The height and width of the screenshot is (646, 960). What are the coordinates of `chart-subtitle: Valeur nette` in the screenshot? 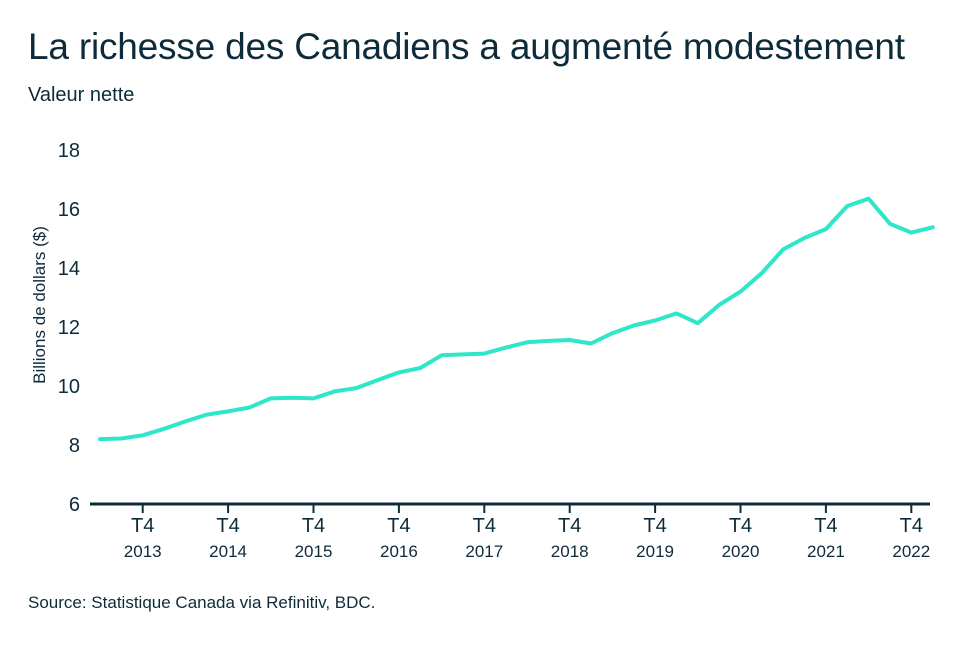 It's located at (81, 95).